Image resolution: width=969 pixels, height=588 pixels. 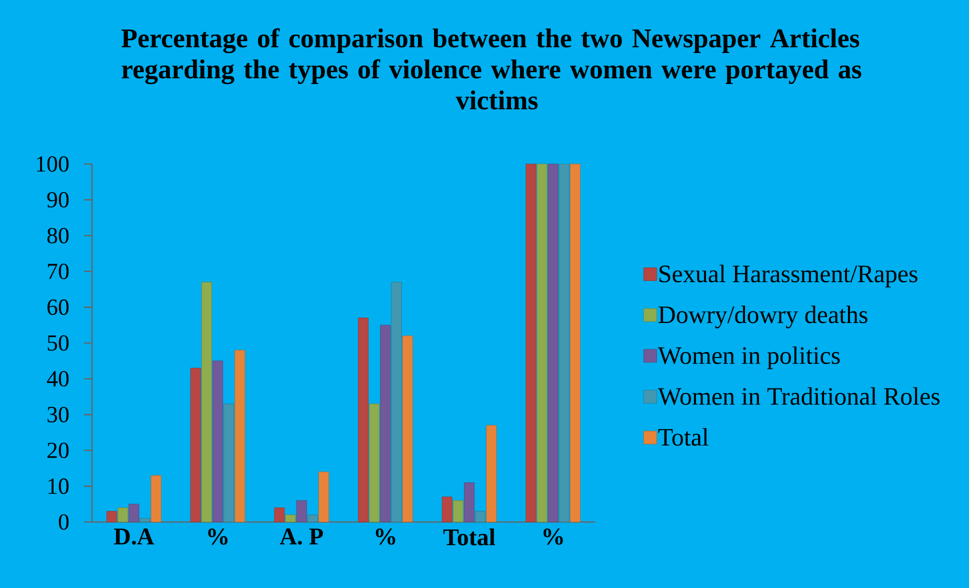 What do you see at coordinates (58, 486) in the screenshot?
I see `y-tick-label: 10` at bounding box center [58, 486].